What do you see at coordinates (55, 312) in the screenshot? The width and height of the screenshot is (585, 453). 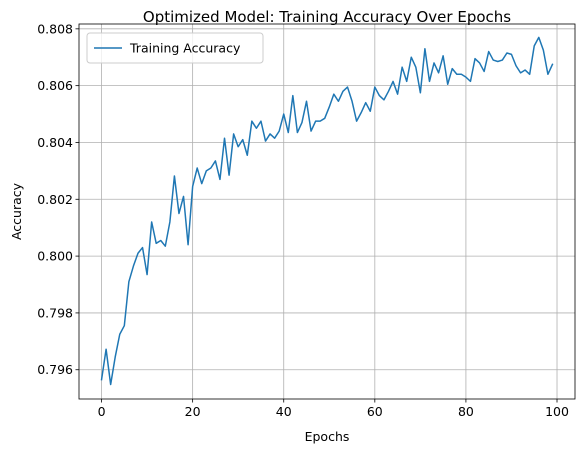 I see `y-tick-label: 0.798` at bounding box center [55, 312].